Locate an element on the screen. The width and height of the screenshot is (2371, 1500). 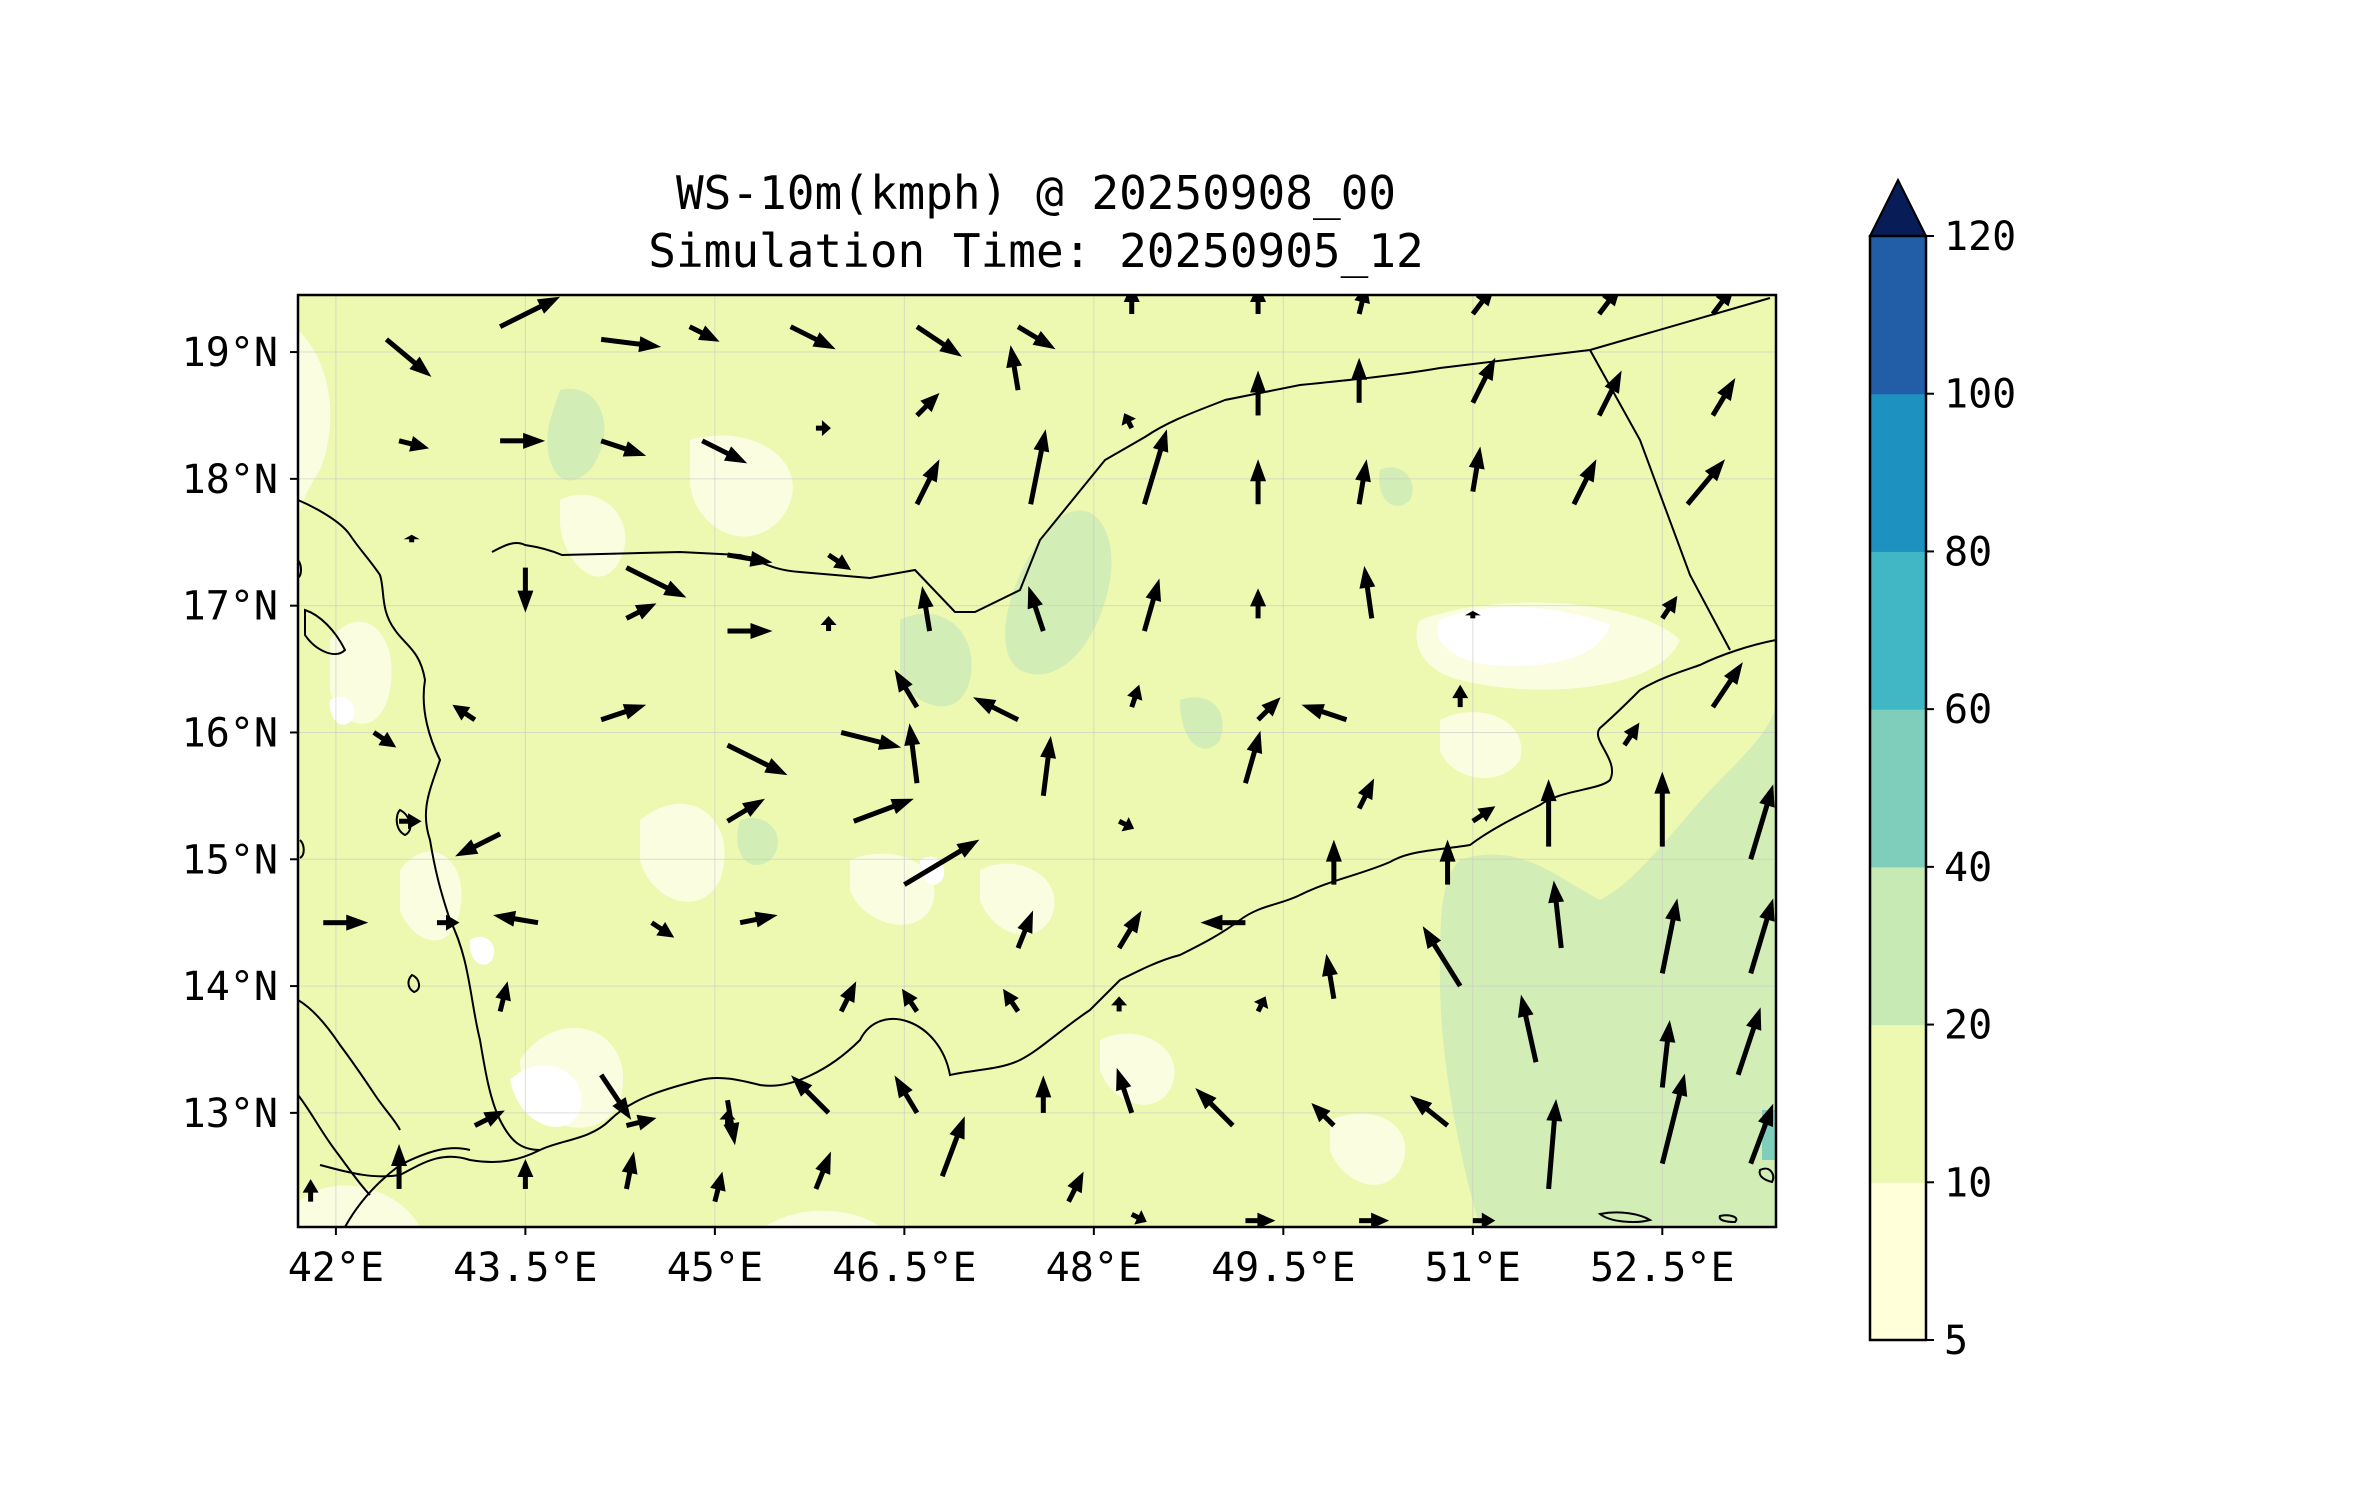
y-tick-label: 17°N is located at coordinates (230, 607).